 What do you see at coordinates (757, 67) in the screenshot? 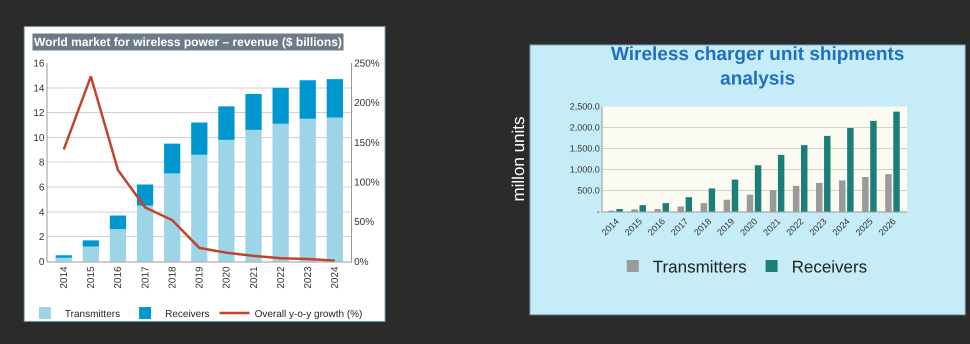
I see `chart-title: Wireless charger unit shipments analysis` at bounding box center [757, 67].